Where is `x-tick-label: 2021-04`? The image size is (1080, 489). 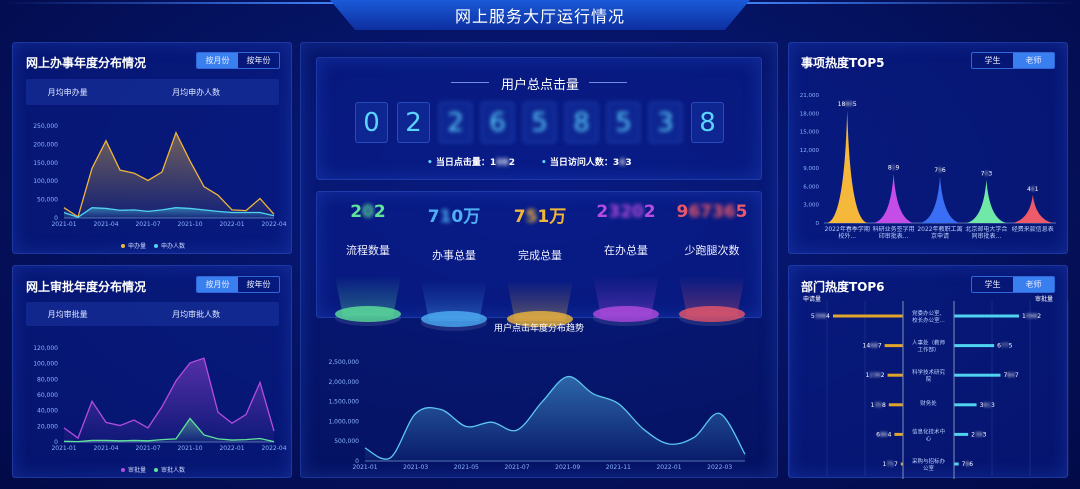
x-tick-label: 2021-04 is located at coordinates (105, 224).